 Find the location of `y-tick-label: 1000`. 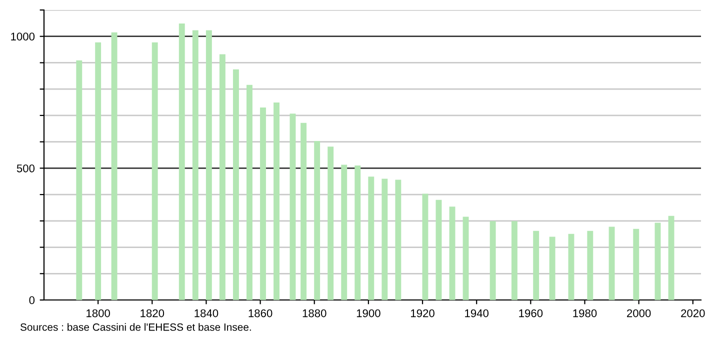

y-tick-label: 1000 is located at coordinates (23, 36).